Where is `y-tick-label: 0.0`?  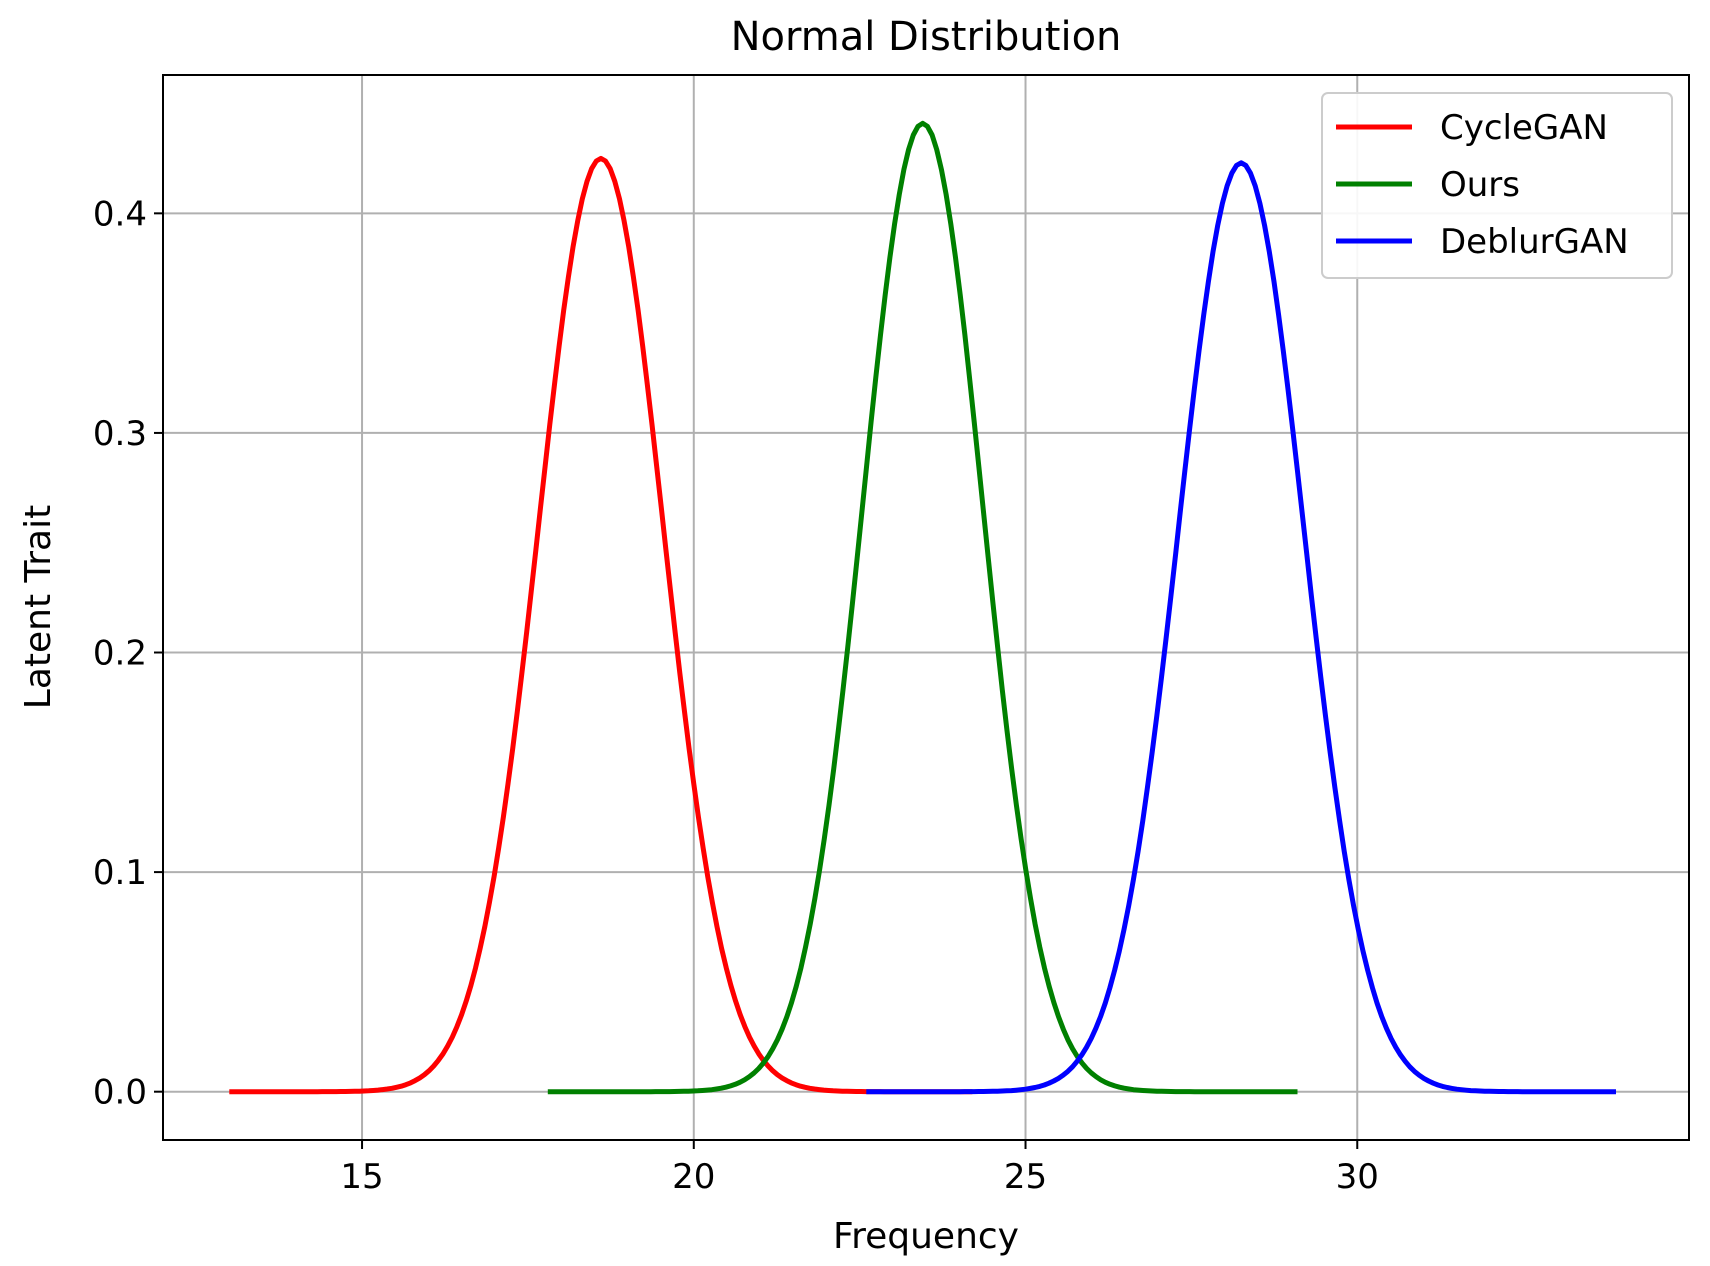 y-tick-label: 0.0 is located at coordinates (120, 1093).